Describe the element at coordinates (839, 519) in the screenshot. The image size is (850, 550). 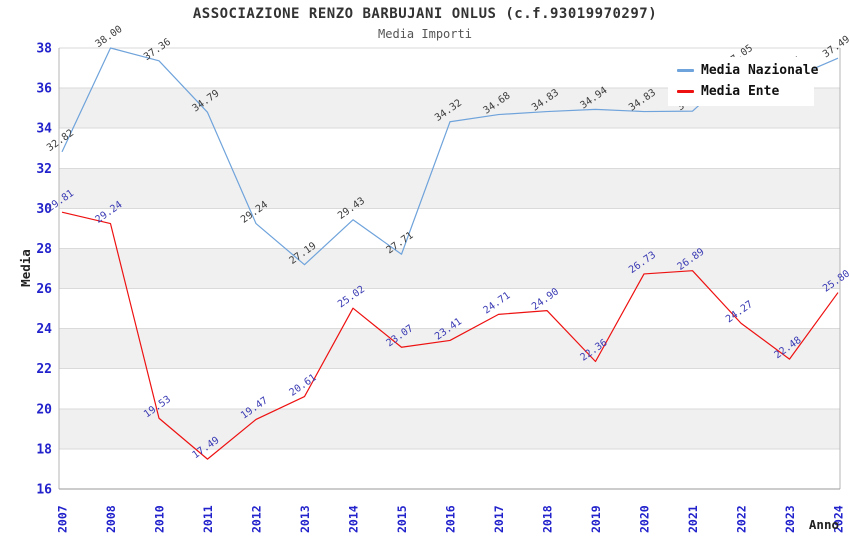
I see `x-tick-label: 2024` at that location.